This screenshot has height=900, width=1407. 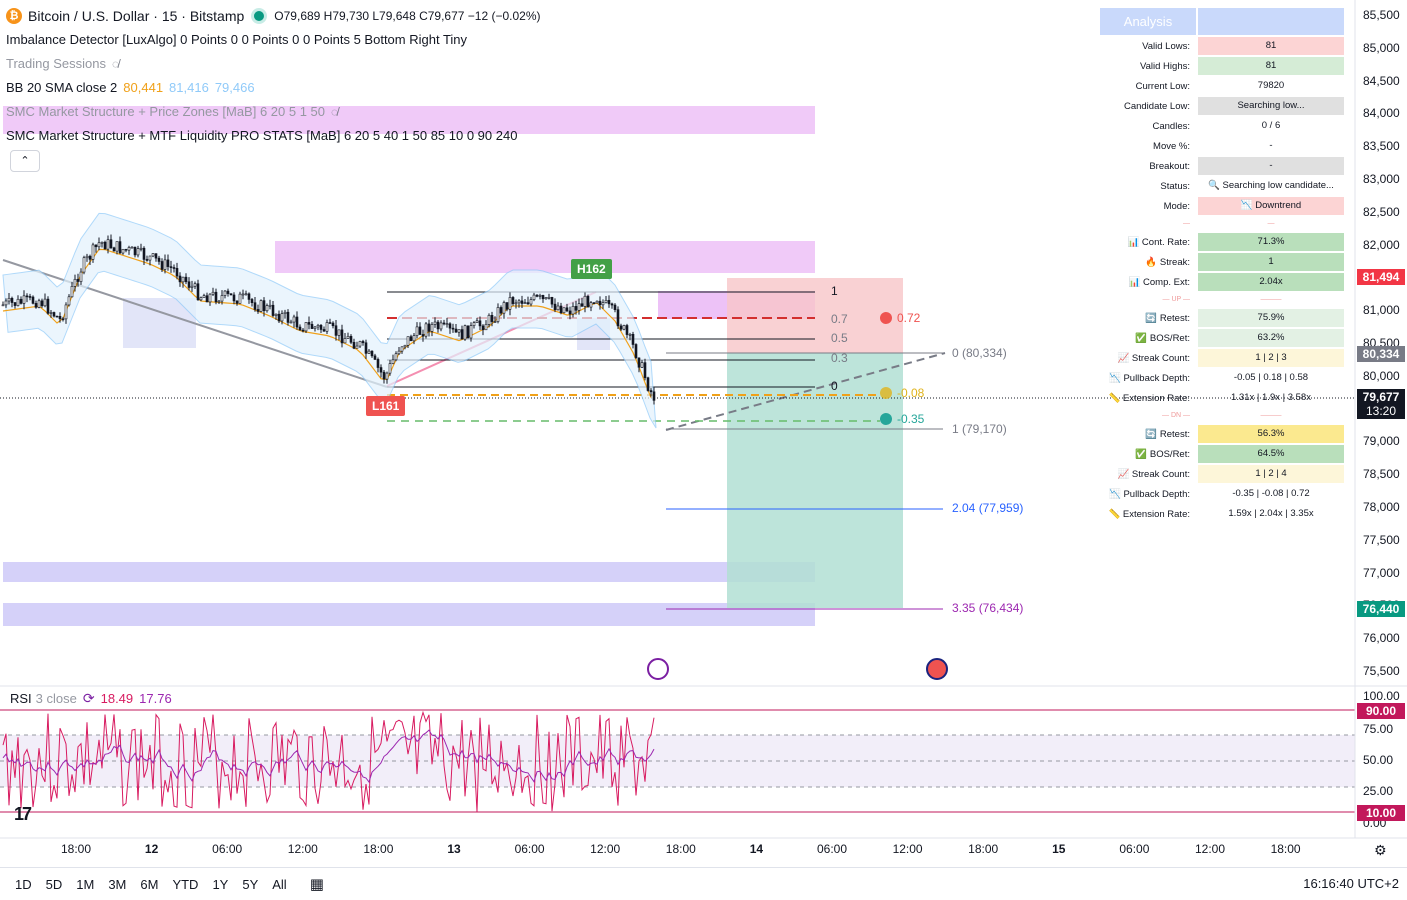 I want to click on price-tick: 77,500, so click(x=1381, y=539).